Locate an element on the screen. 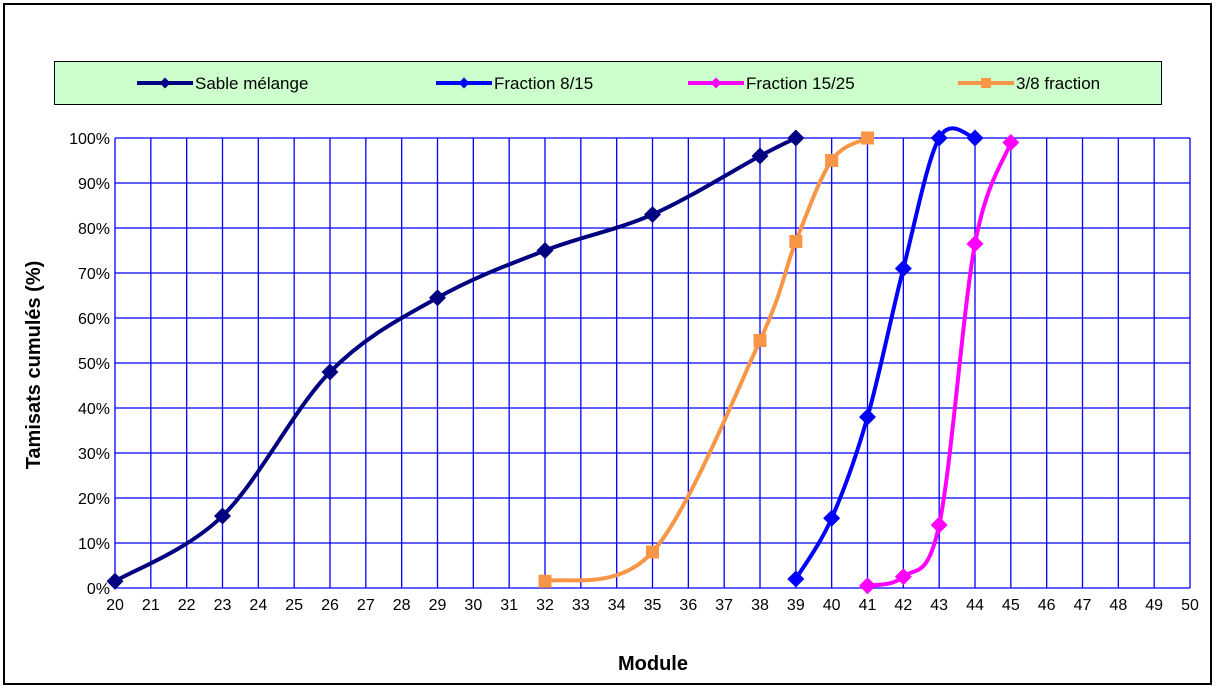 The width and height of the screenshot is (1217, 690). x-tick-label: 36 is located at coordinates (688, 605).